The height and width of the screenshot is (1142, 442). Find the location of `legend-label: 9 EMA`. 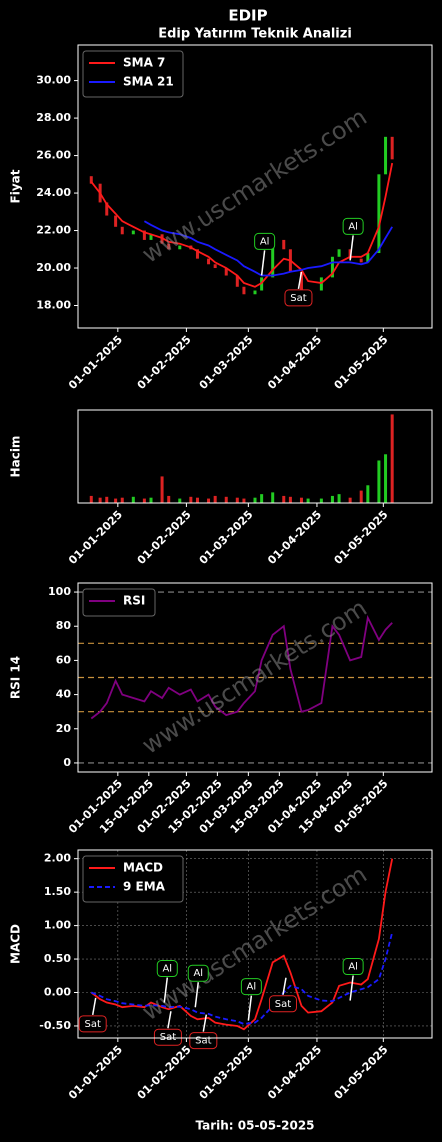

legend-label: 9 EMA is located at coordinates (144, 887).